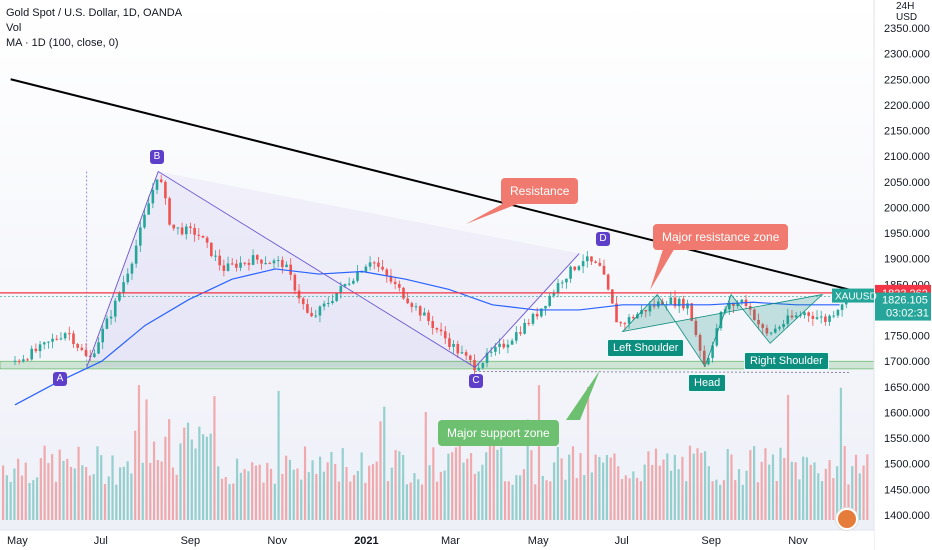  I want to click on point-a: A, so click(60, 379).